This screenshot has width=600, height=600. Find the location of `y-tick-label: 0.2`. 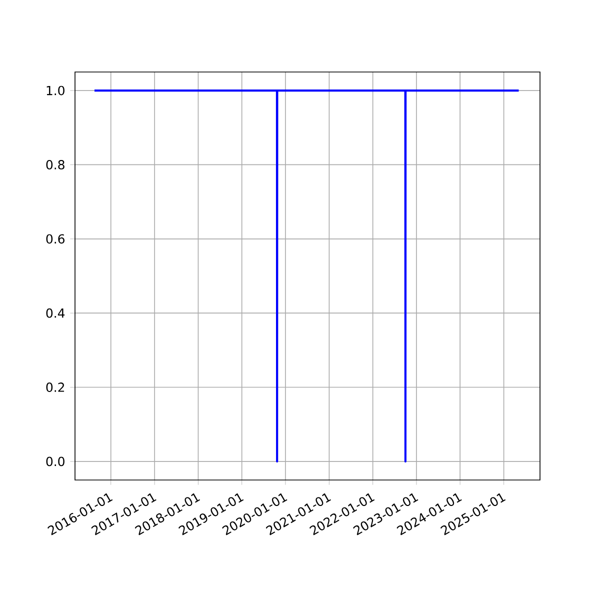

y-tick-label: 0.2 is located at coordinates (55, 387).